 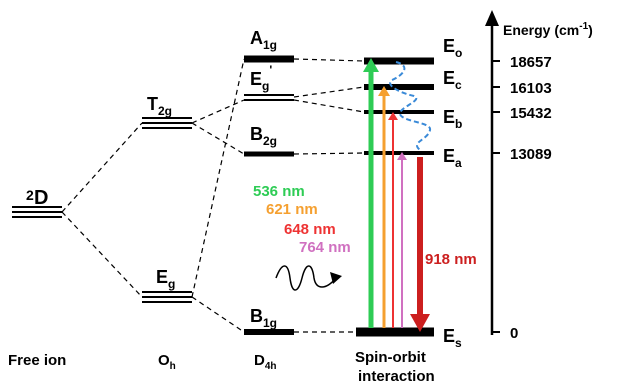 I want to click on tick-0: 0, so click(x=514, y=333).